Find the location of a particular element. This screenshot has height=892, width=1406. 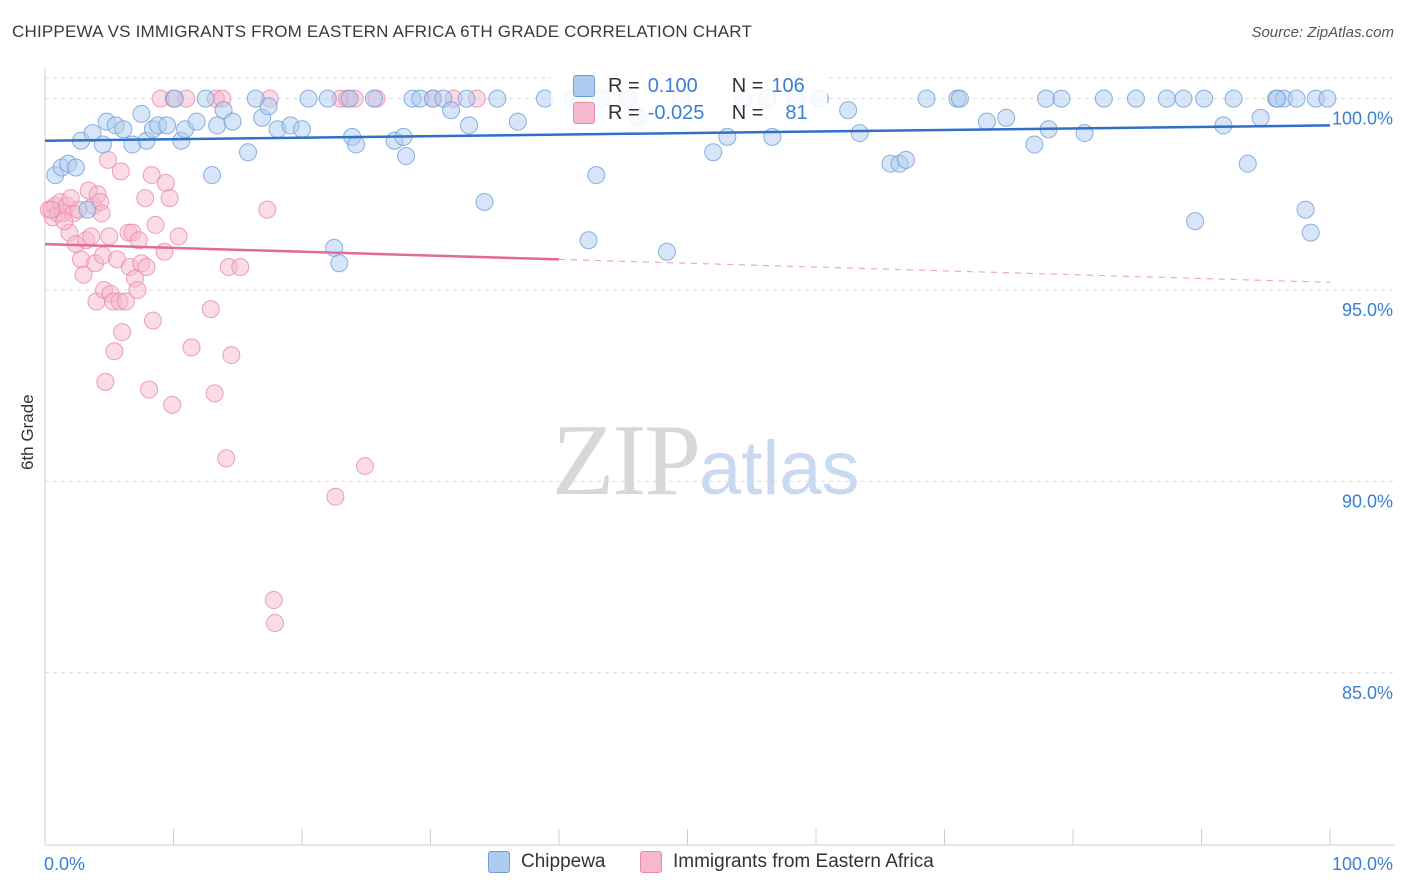

stats-row-eafrica: R = -0.025 N = 81 is located at coordinates (690, 113).